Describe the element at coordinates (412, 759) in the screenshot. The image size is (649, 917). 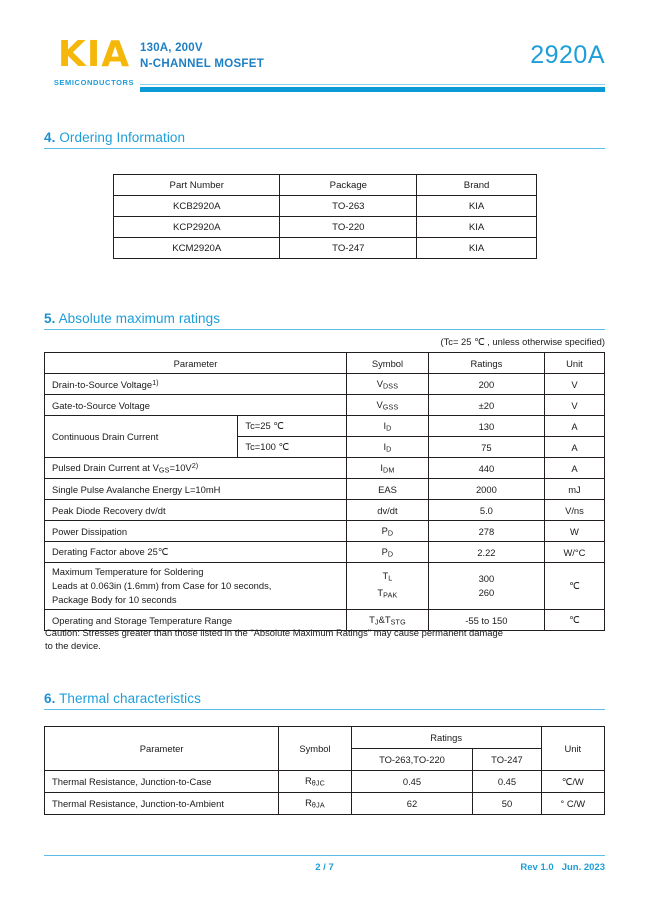
I see `col-subheader-to263-to220: TO-263,TO-220` at that location.